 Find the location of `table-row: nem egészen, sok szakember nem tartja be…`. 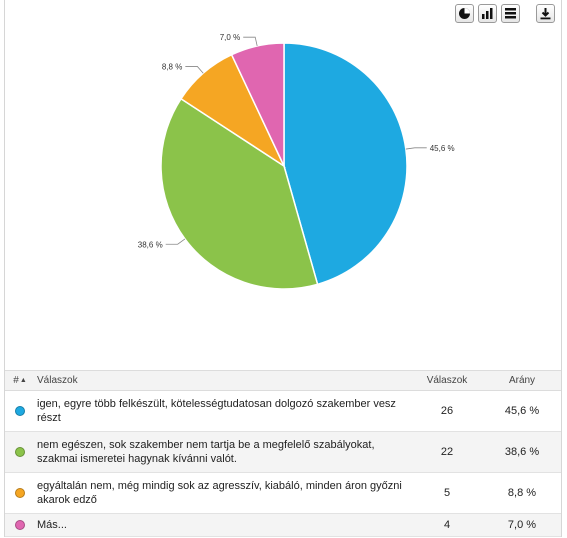

table-row: nem egészen, sok szakember nem tartja be… is located at coordinates (283, 452).